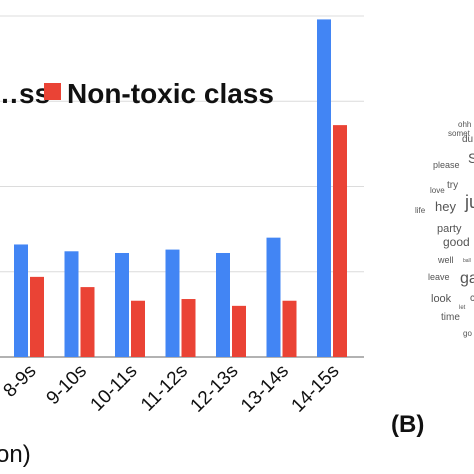  Describe the element at coordinates (452, 185) in the screenshot. I see `word-cloud-word: try` at that location.